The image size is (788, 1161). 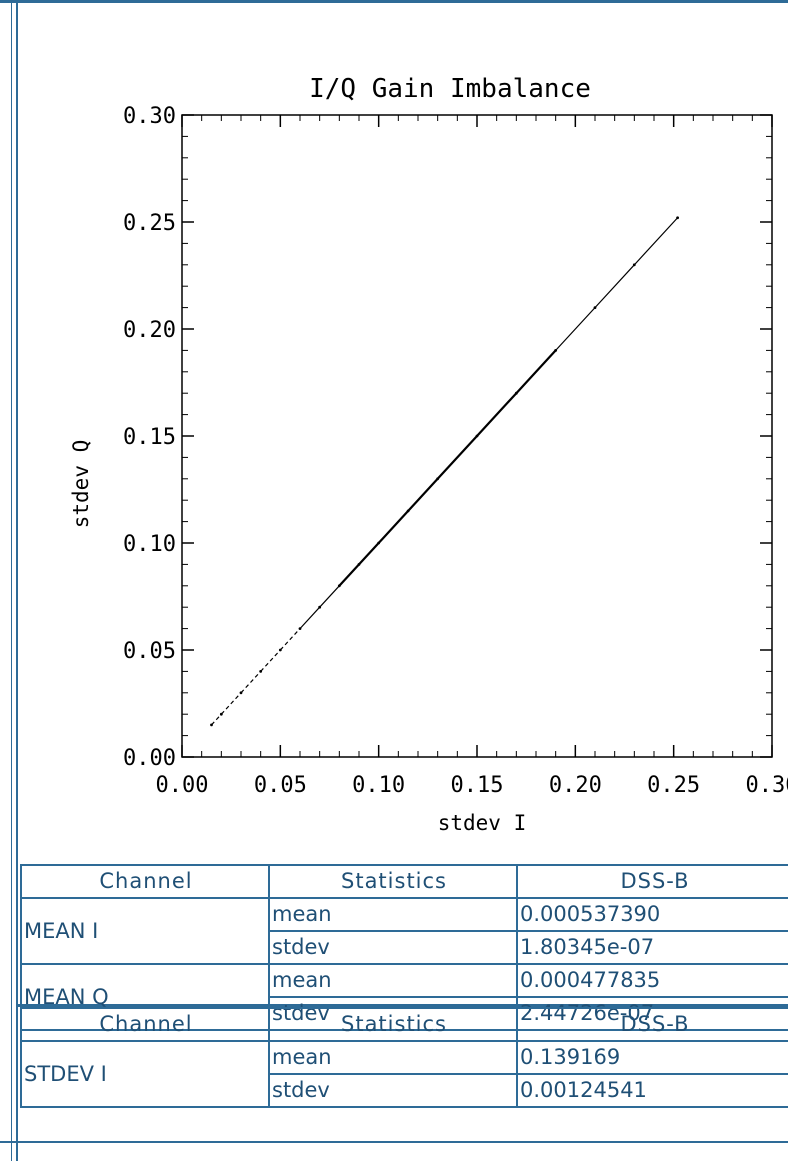 What do you see at coordinates (652, 914) in the screenshot?
I see `value-cell: 0.000537390` at bounding box center [652, 914].